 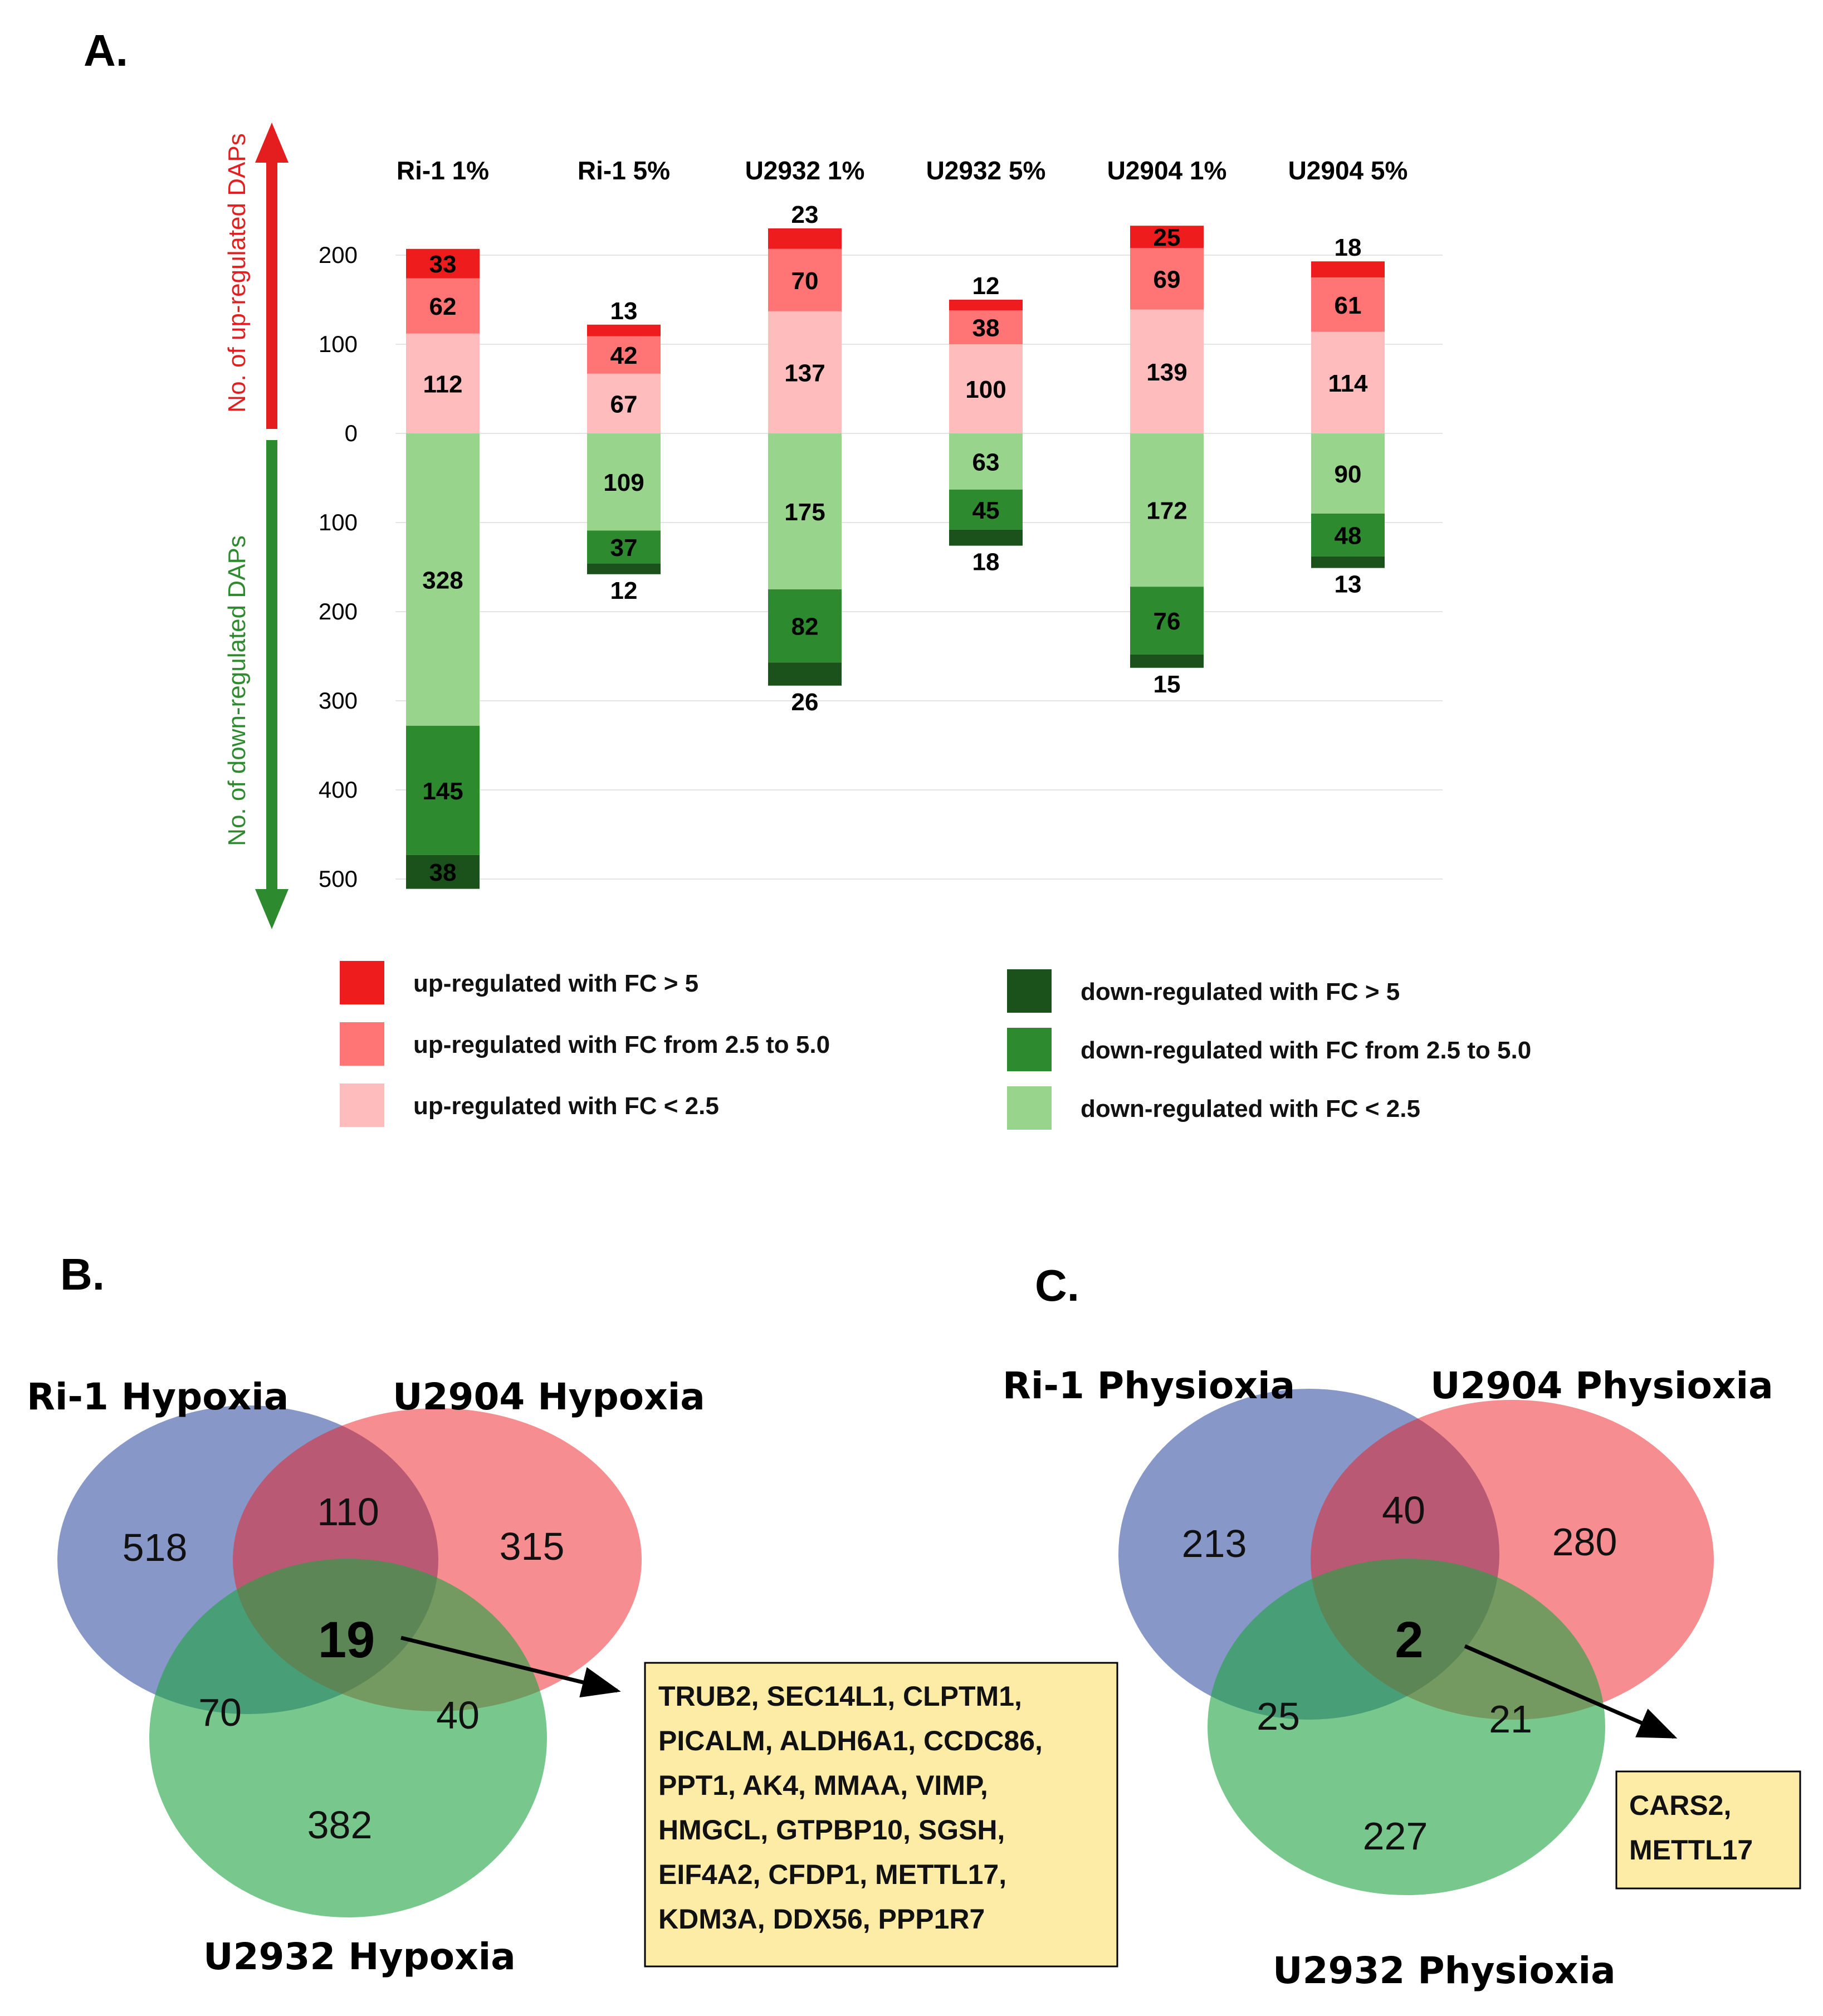 I want to click on venn-c-count-u2932-only: 227, so click(x=1395, y=1836).